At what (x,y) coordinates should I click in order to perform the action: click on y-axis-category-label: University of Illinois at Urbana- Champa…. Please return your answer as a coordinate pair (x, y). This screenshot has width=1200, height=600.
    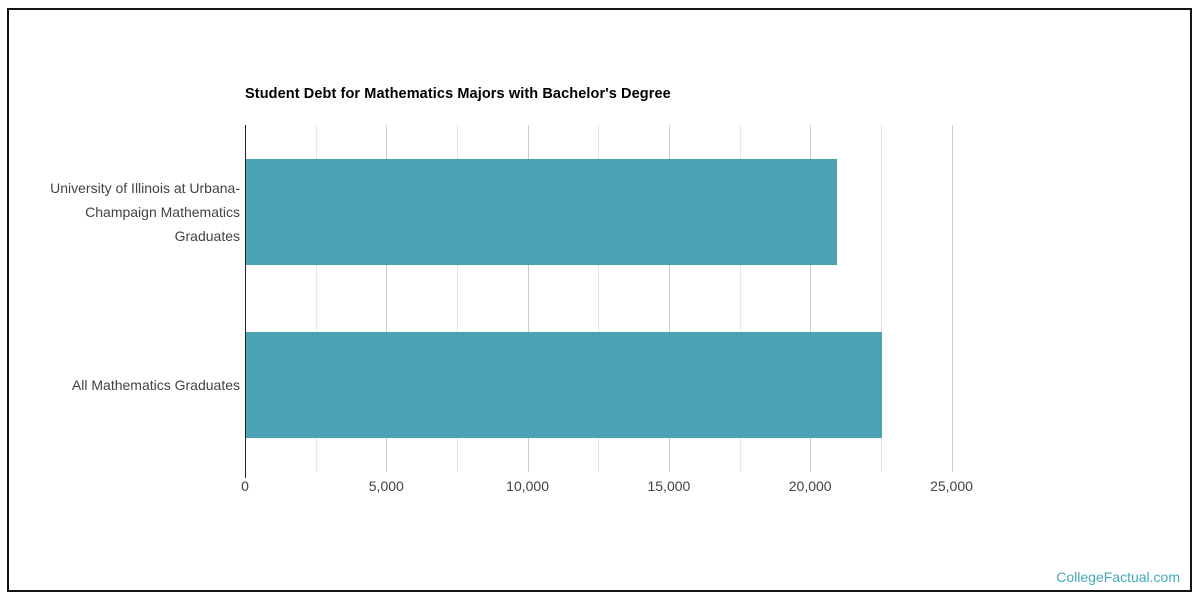
    Looking at the image, I should click on (145, 211).